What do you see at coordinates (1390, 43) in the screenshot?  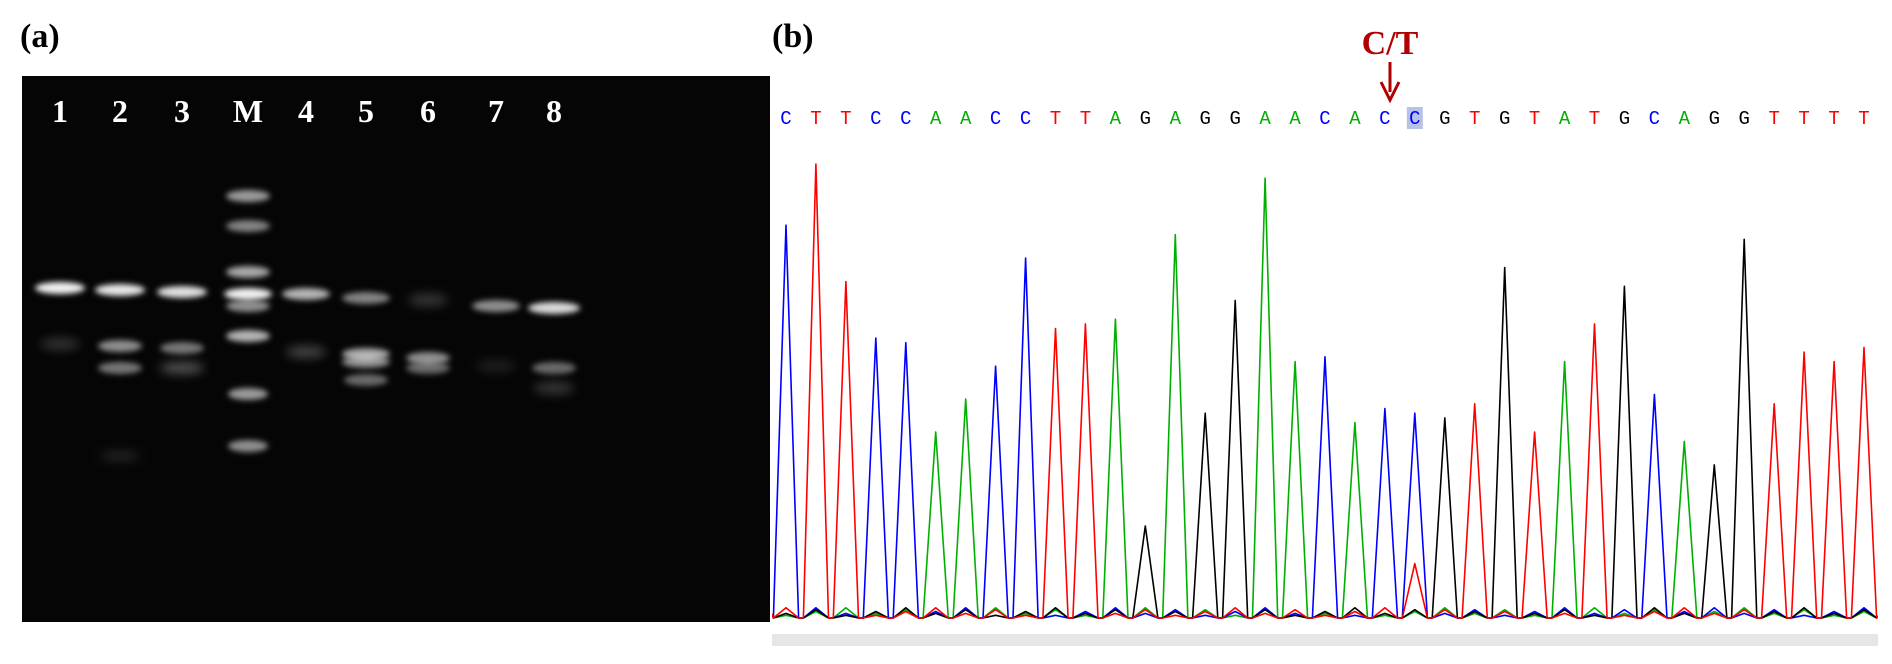 I see `snp-label: C/T` at bounding box center [1390, 43].